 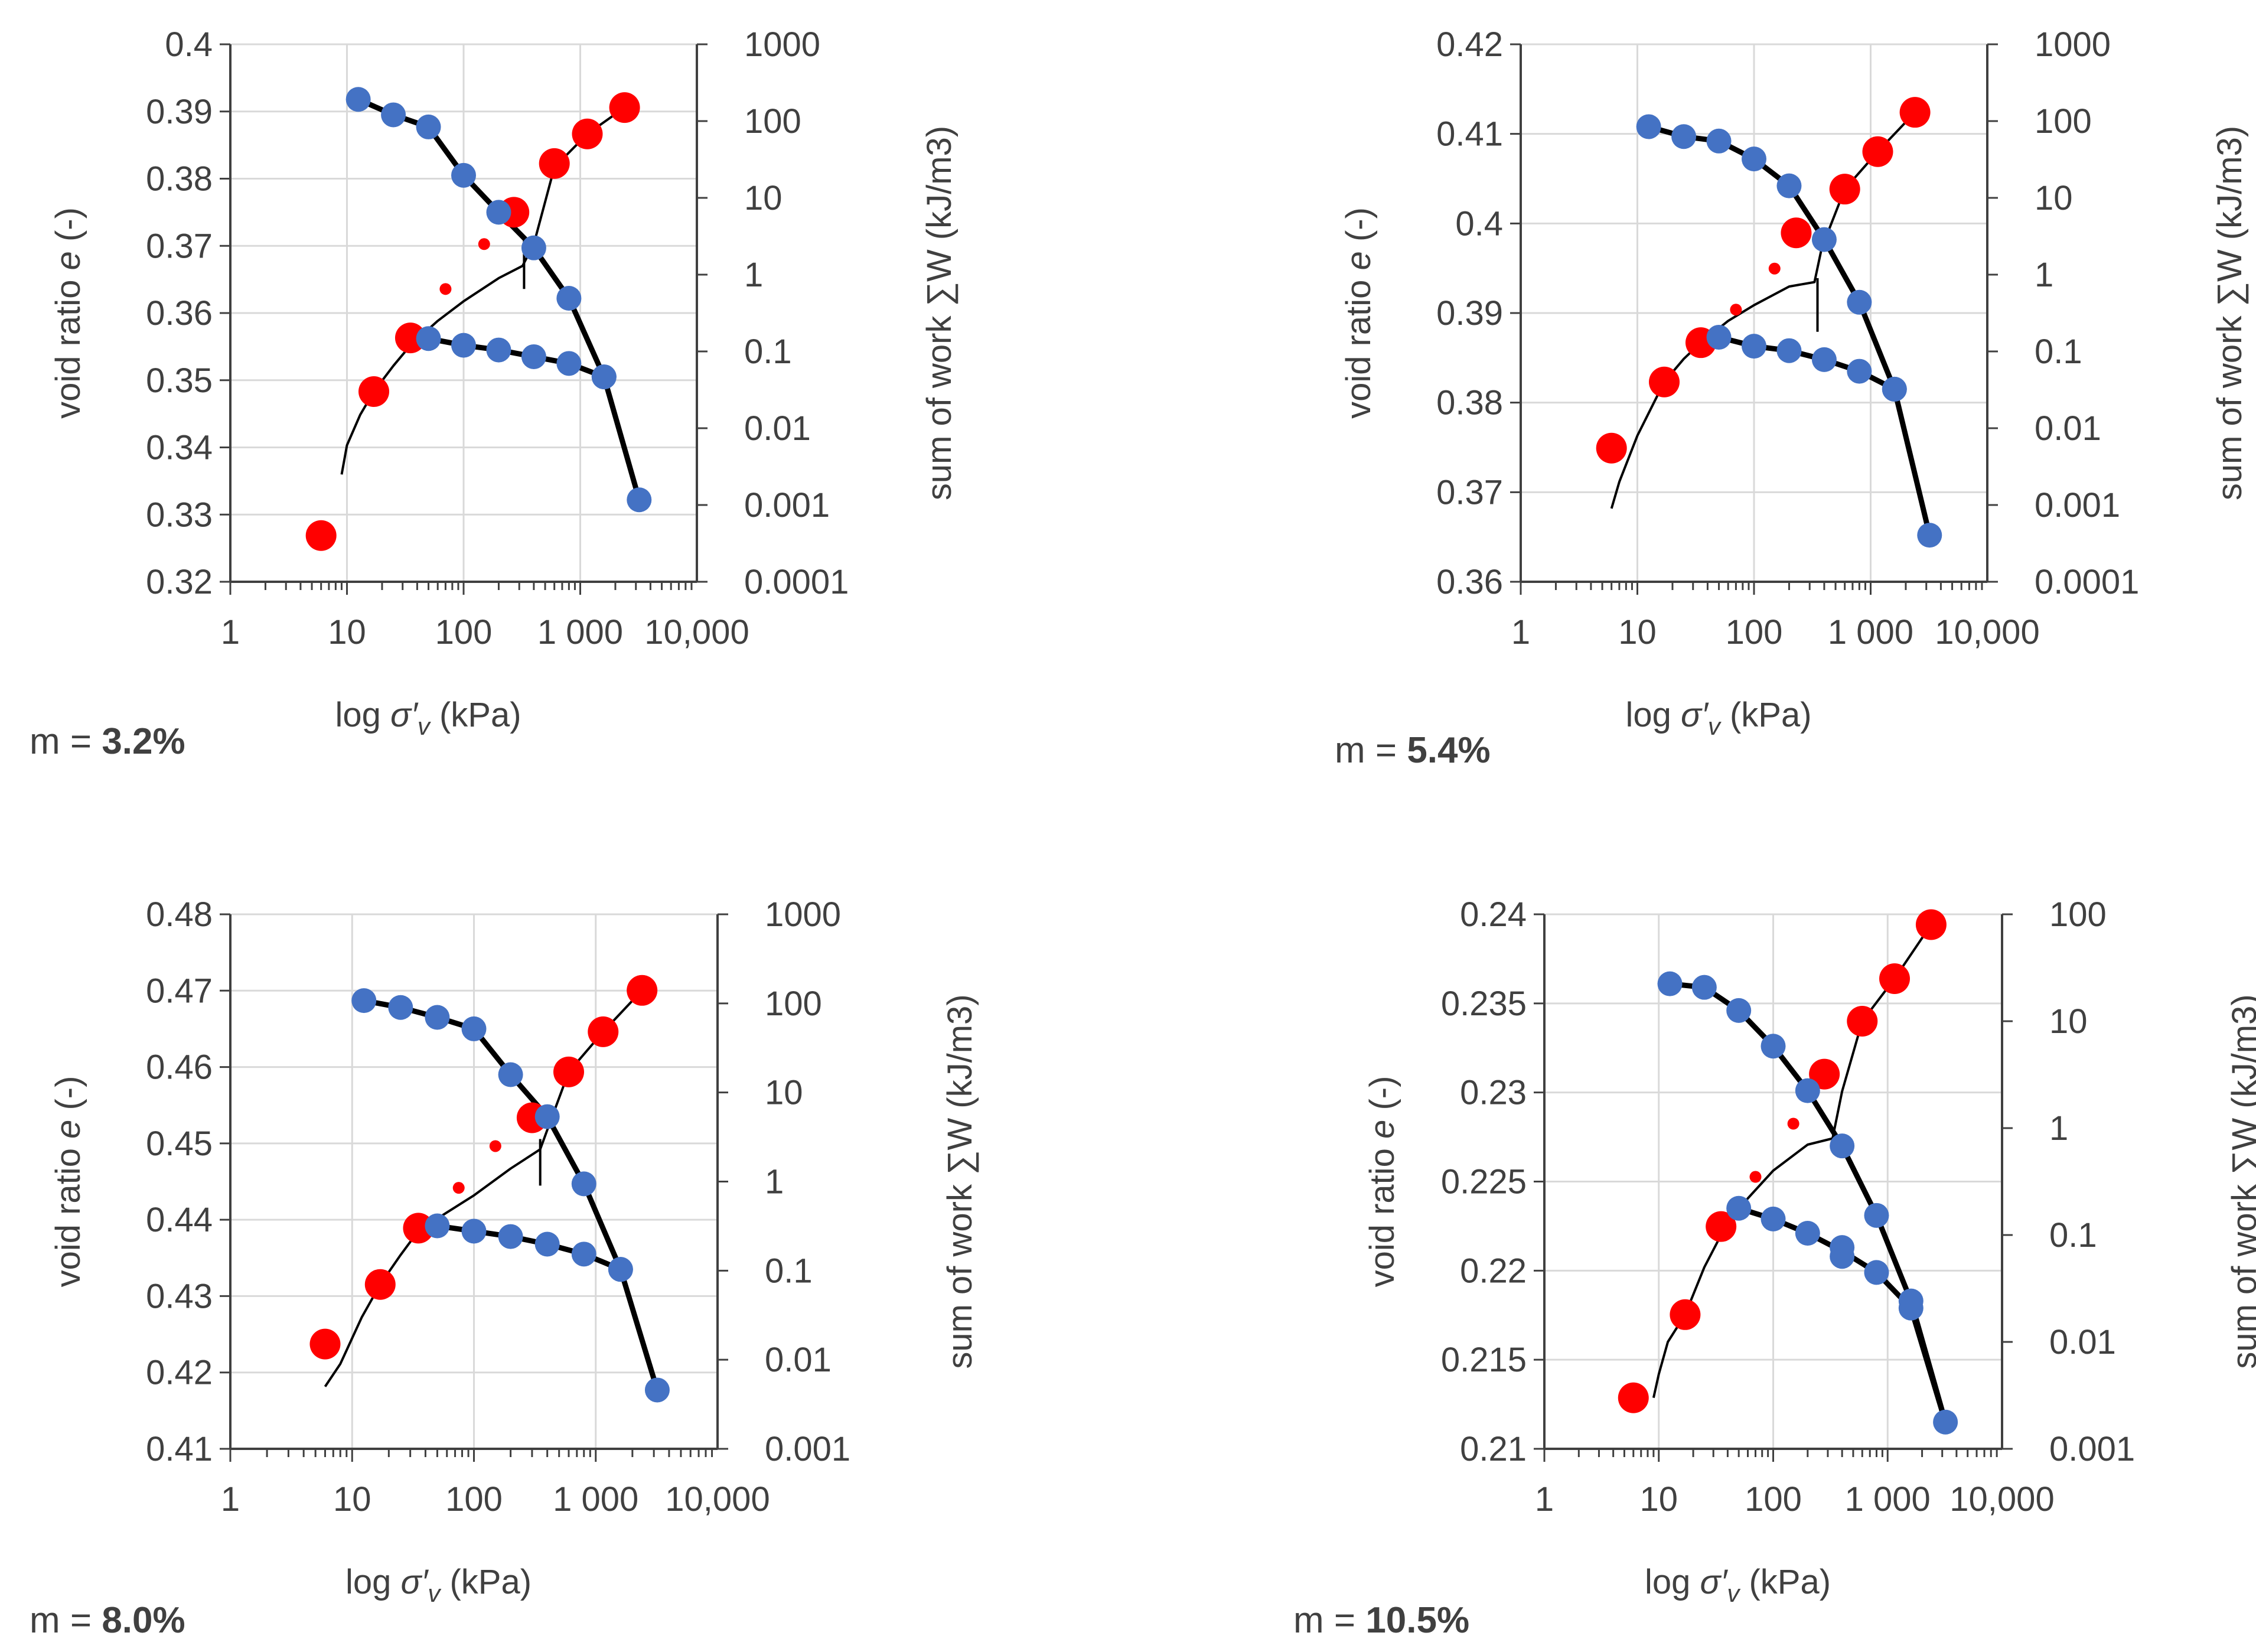 I want to click on moisture-label-3: m = 8.0%, so click(x=108, y=1620).